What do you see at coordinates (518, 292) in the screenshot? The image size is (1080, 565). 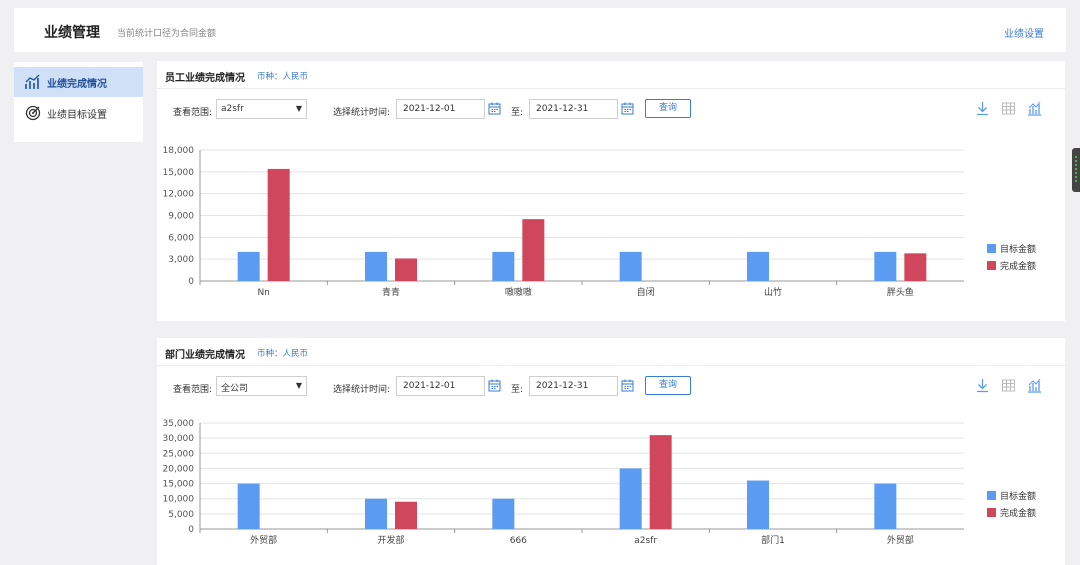 I see `x-tick-label: 嗷嗷嗷` at bounding box center [518, 292].